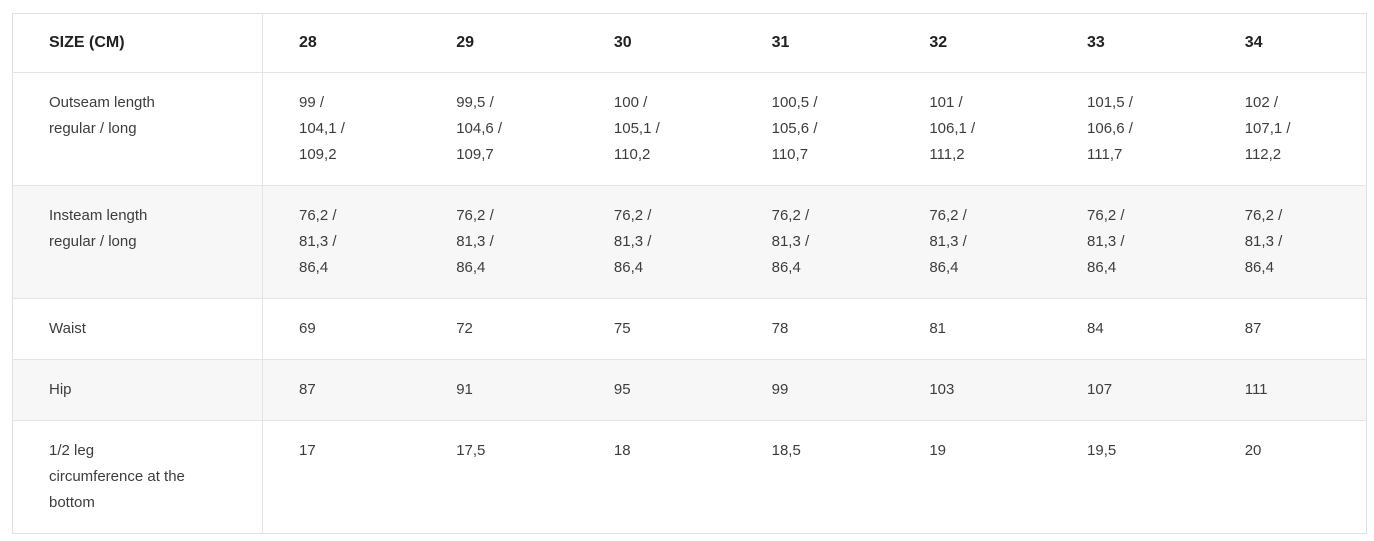  Describe the element at coordinates (814, 390) in the screenshot. I see `size-value-cell: 99` at that location.